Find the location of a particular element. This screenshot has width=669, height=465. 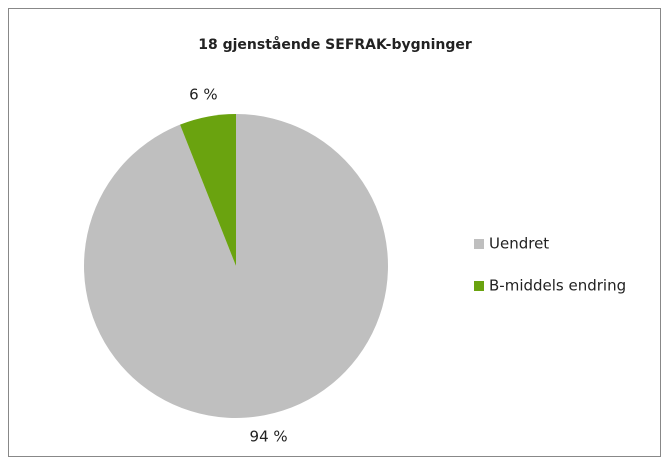

legend-label: B-middels endring is located at coordinates (557, 286).